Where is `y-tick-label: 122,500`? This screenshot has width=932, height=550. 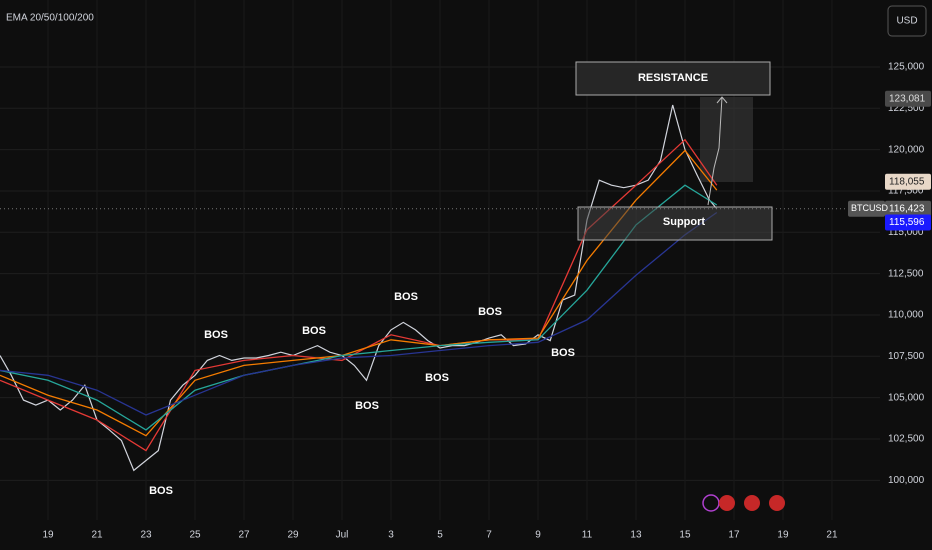
y-tick-label: 122,500 is located at coordinates (906, 108).